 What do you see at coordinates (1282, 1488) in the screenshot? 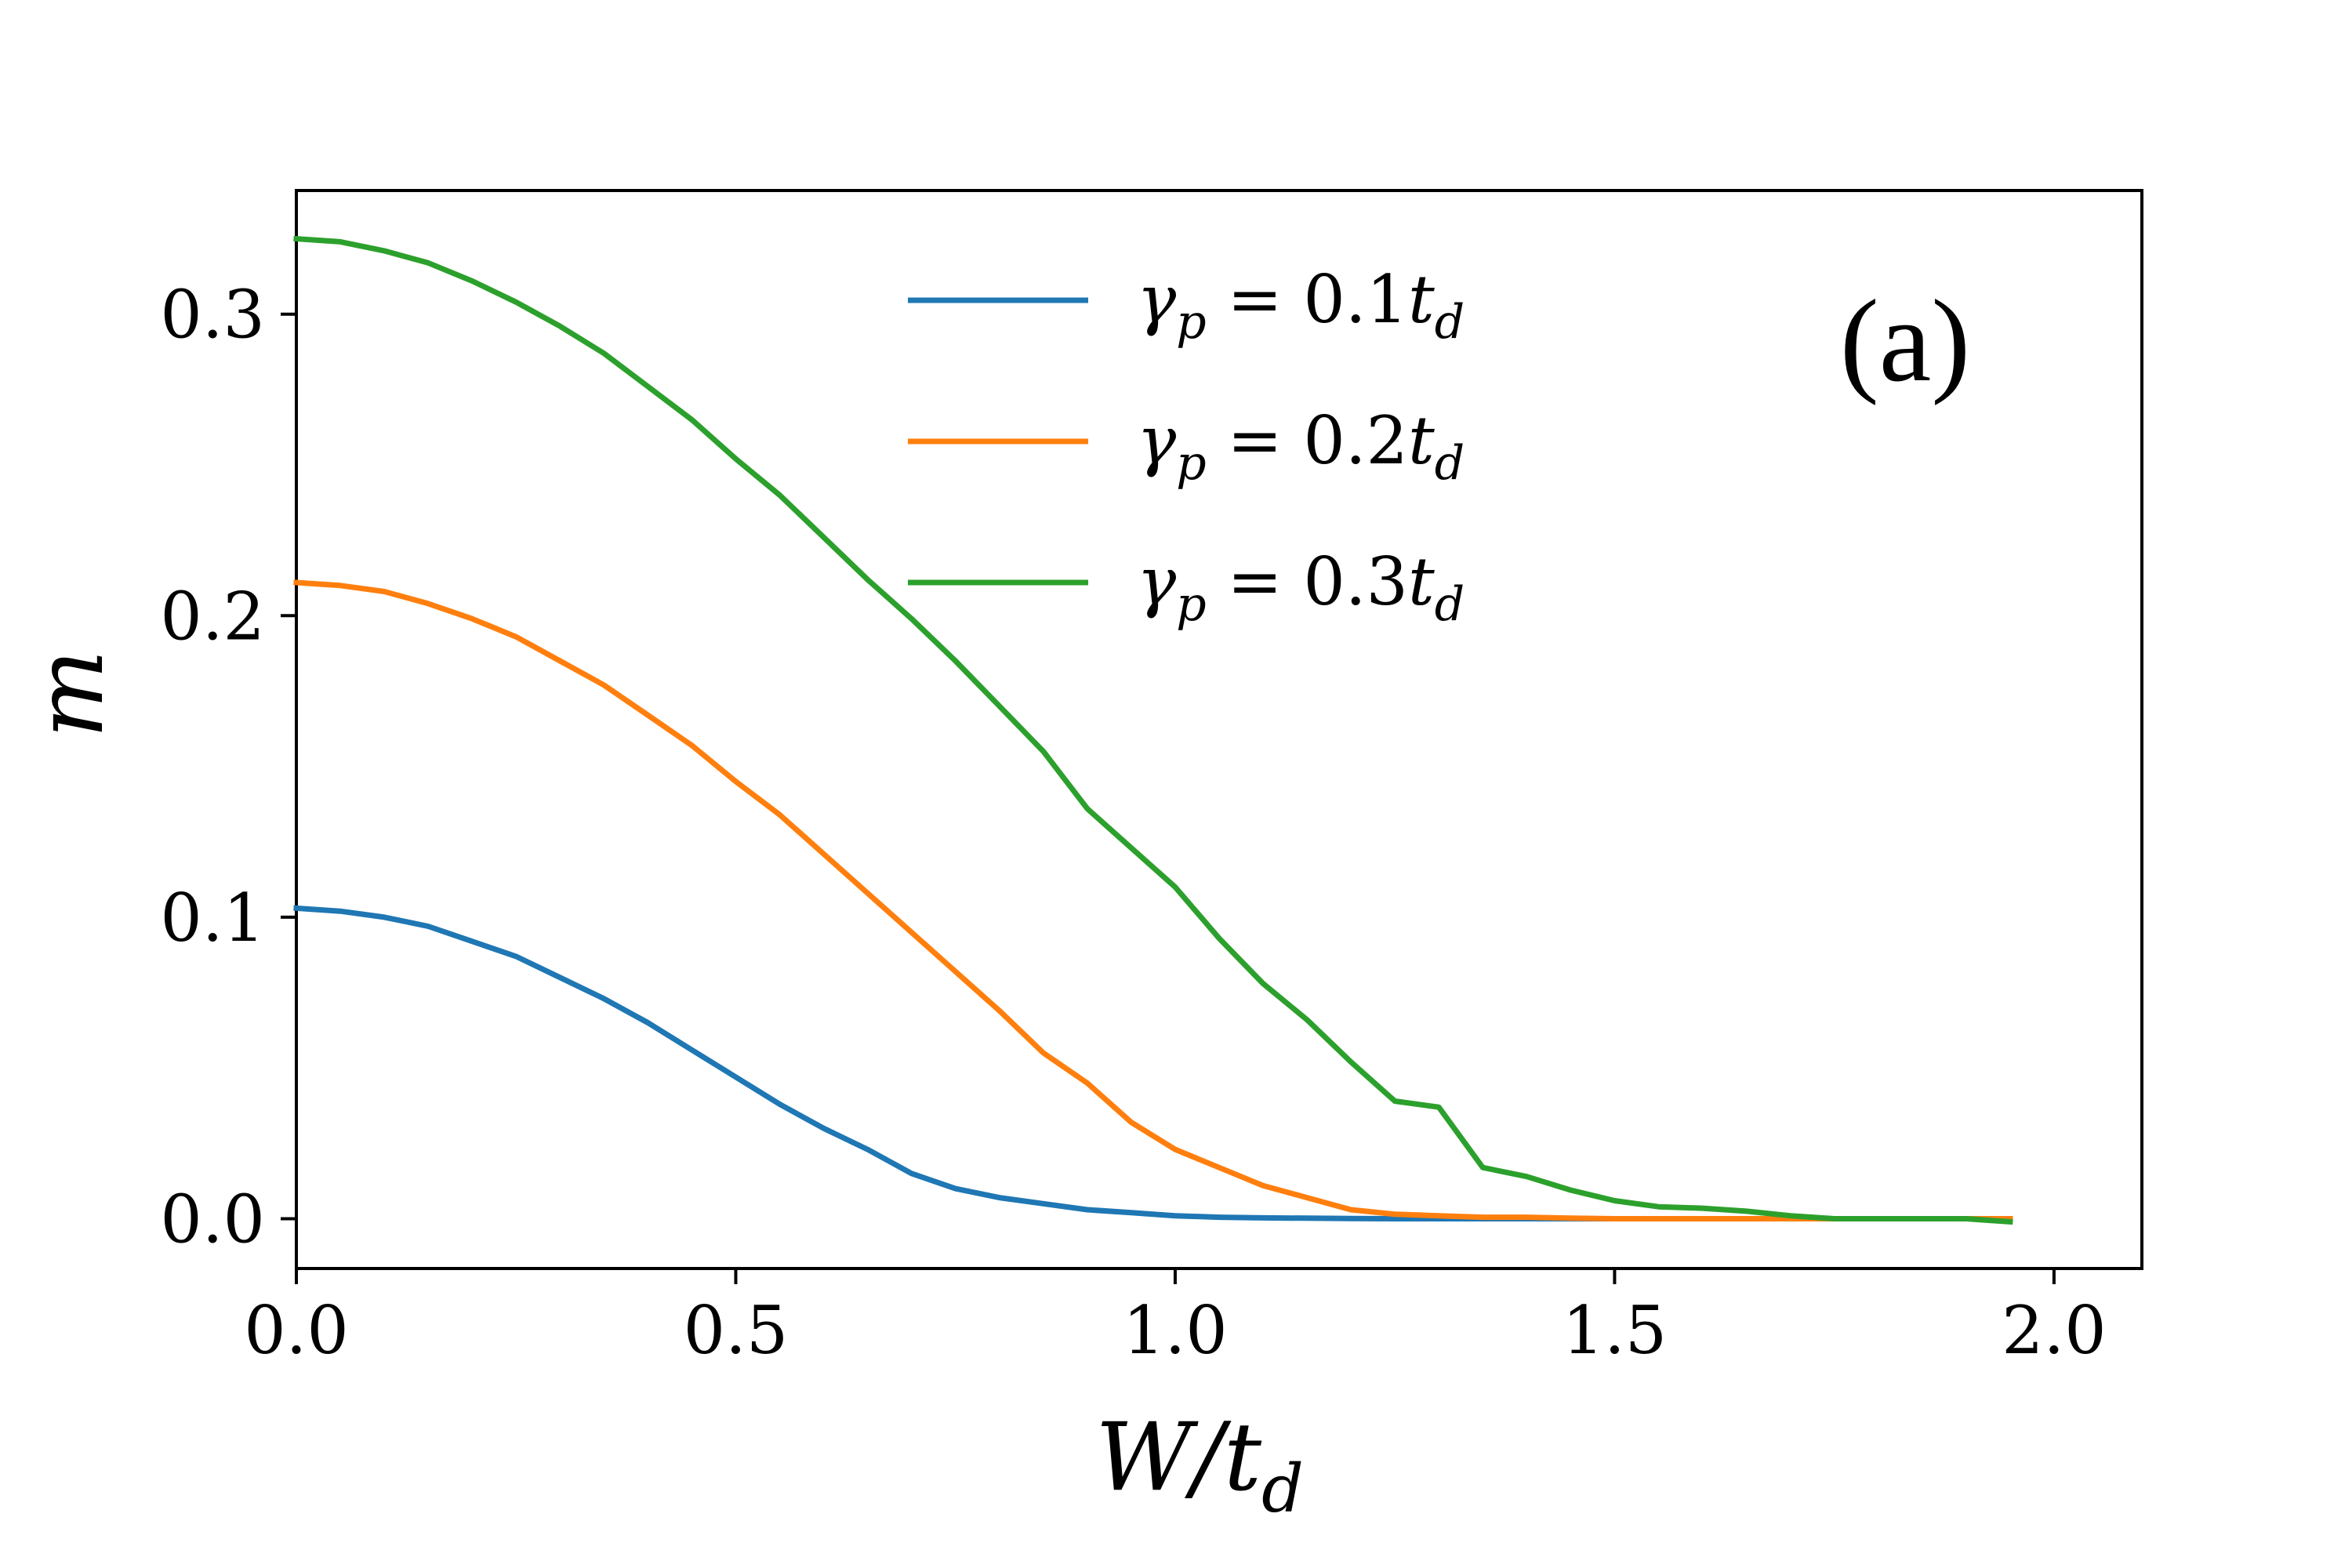
I see `x-axis-label-sub: d` at bounding box center [1282, 1488].